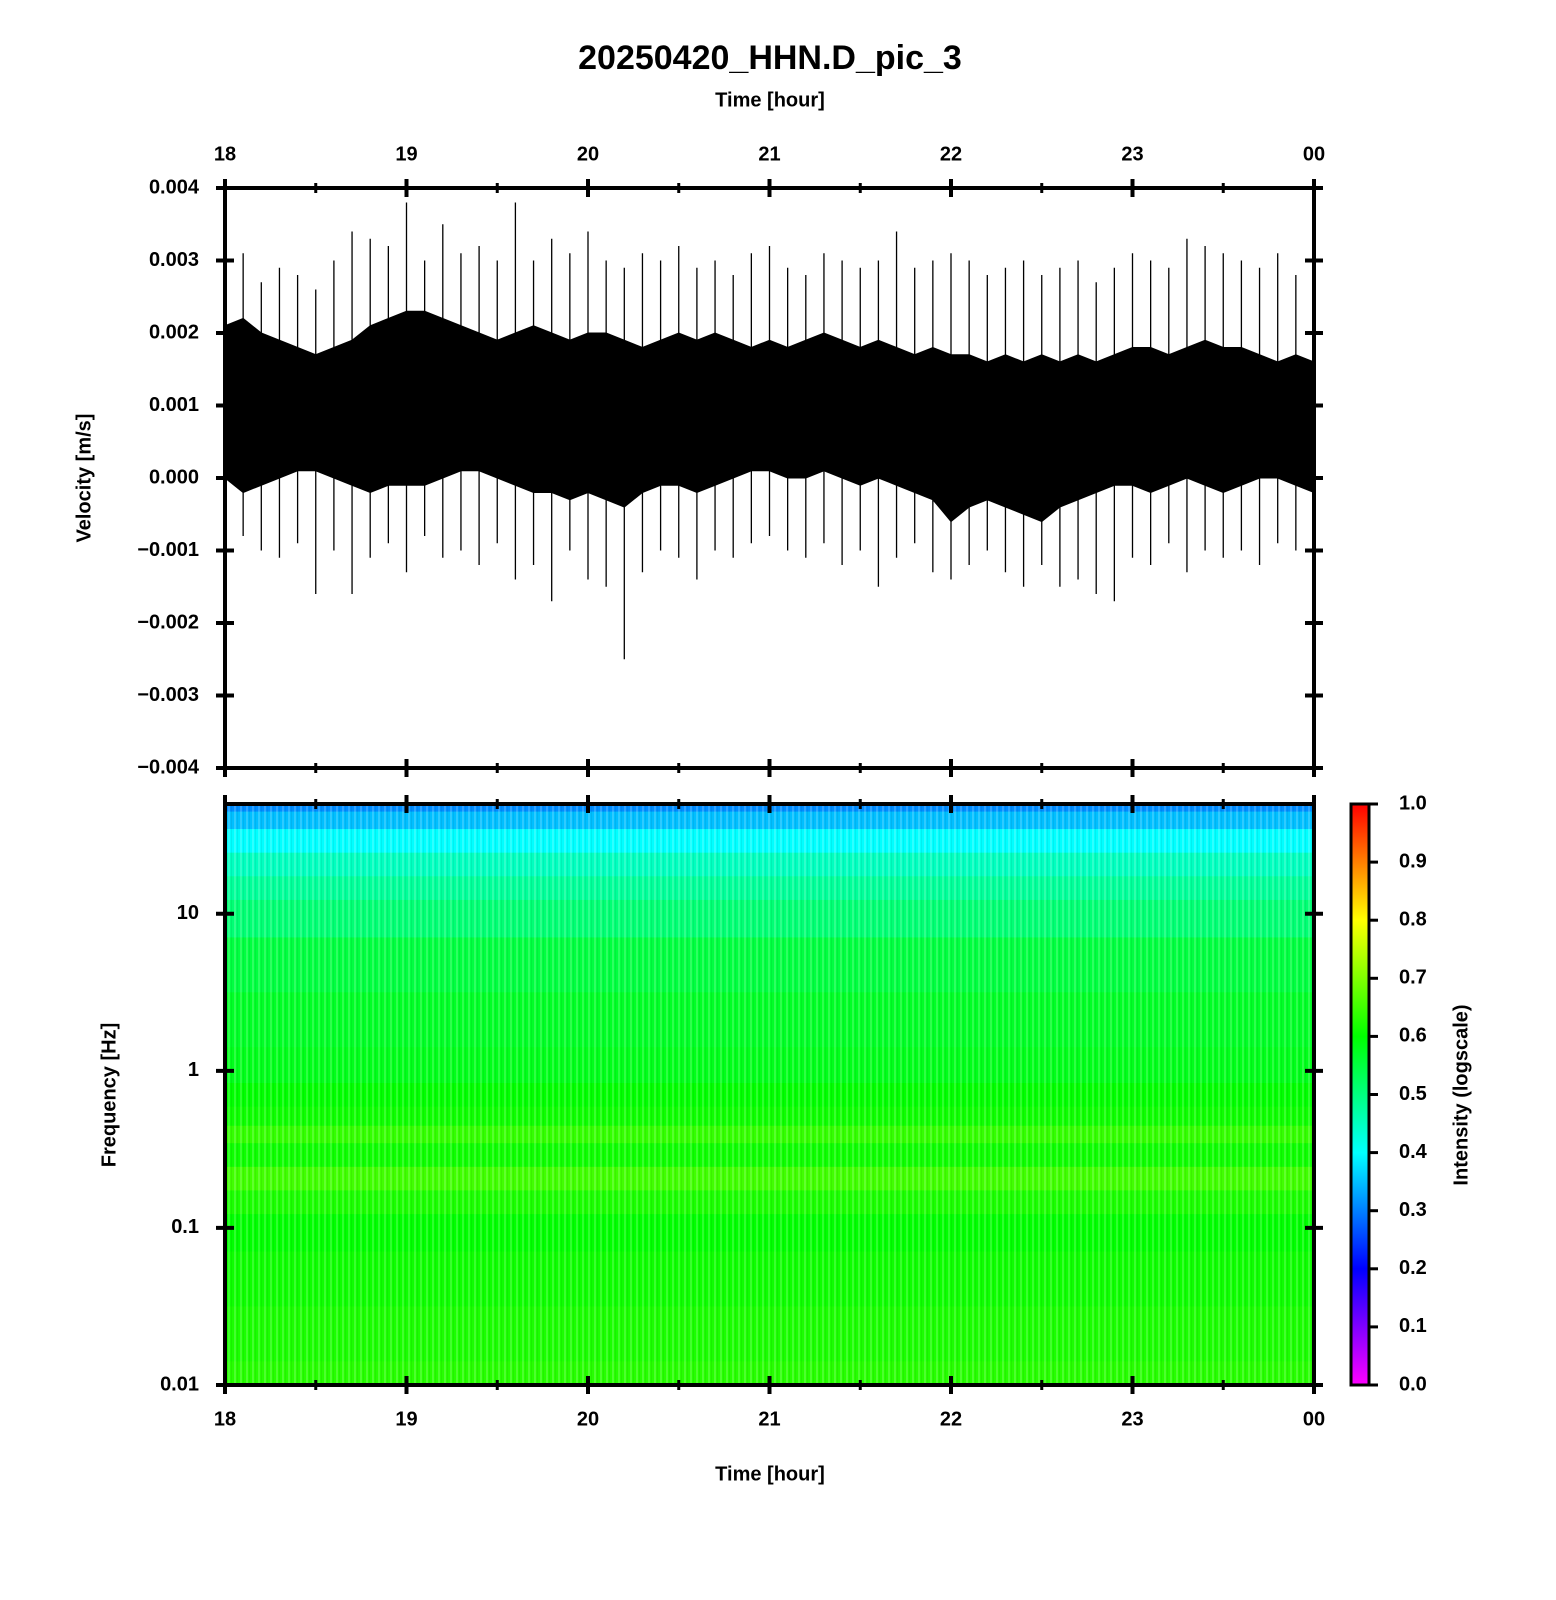 Image resolution: width=1556 pixels, height=1600 pixels. What do you see at coordinates (185, 1227) in the screenshot?
I see `y-tick-label: 0.1` at bounding box center [185, 1227].